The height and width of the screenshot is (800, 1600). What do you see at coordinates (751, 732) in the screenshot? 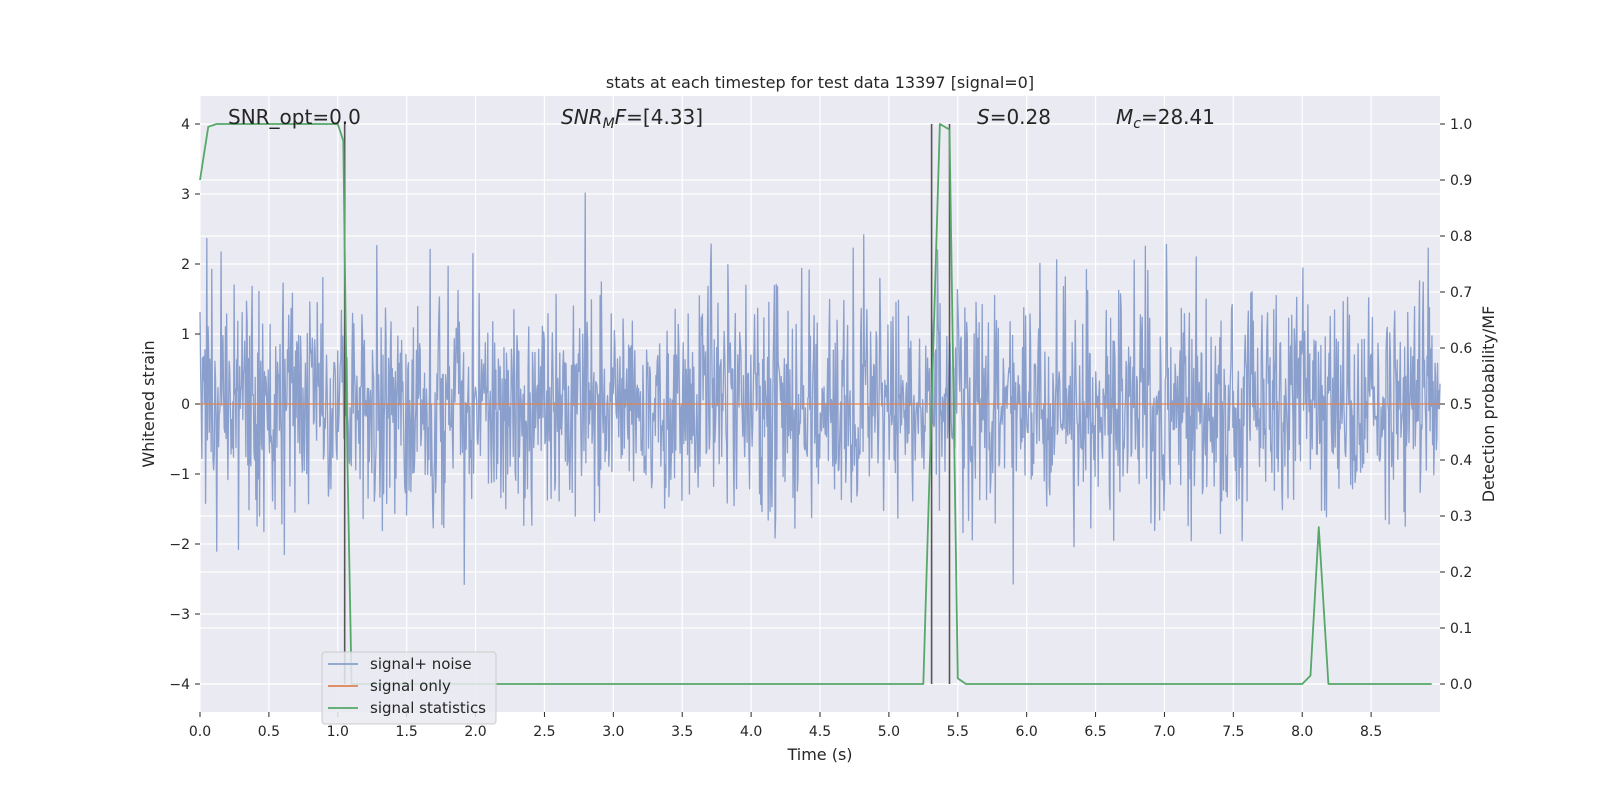
I see `x-tick-label: 4.0` at bounding box center [751, 732].